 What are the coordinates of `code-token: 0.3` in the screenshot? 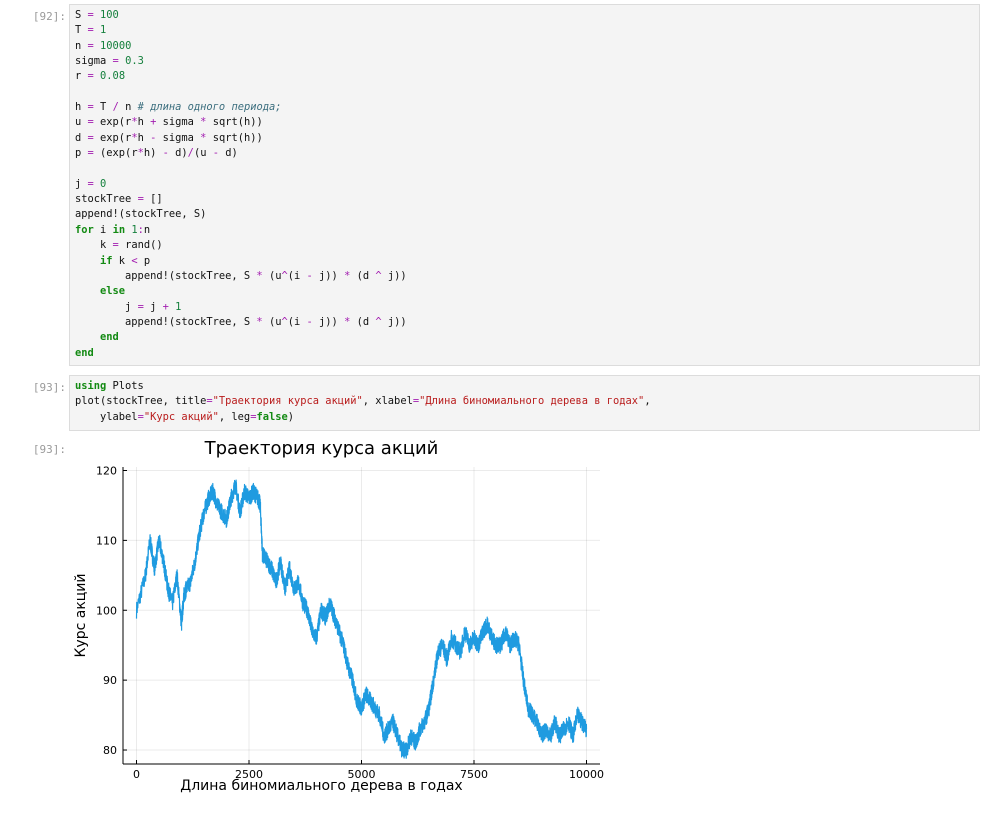 It's located at (134, 61).